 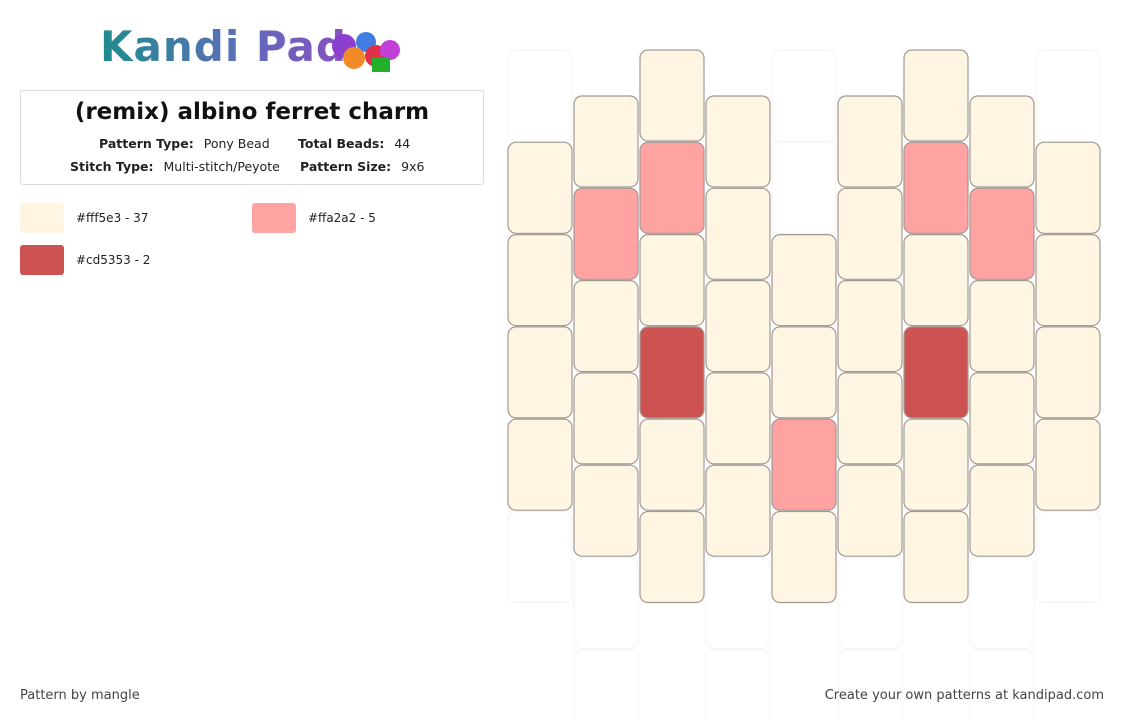 I want to click on legend-label: #cd5353 - 2, so click(x=113, y=260).